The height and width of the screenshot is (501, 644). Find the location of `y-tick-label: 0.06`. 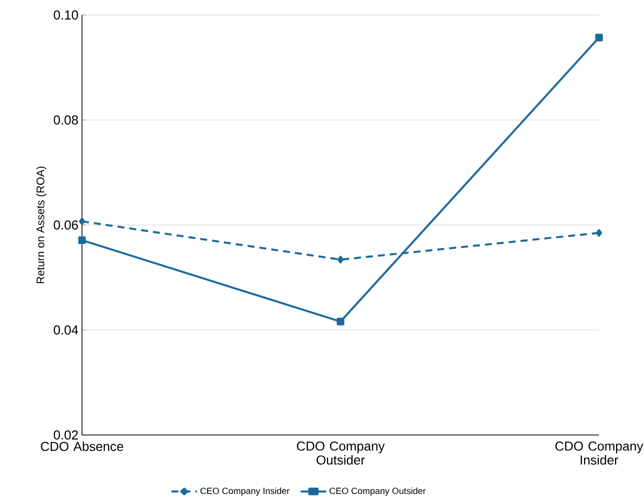

y-tick-label: 0.06 is located at coordinates (66, 225).